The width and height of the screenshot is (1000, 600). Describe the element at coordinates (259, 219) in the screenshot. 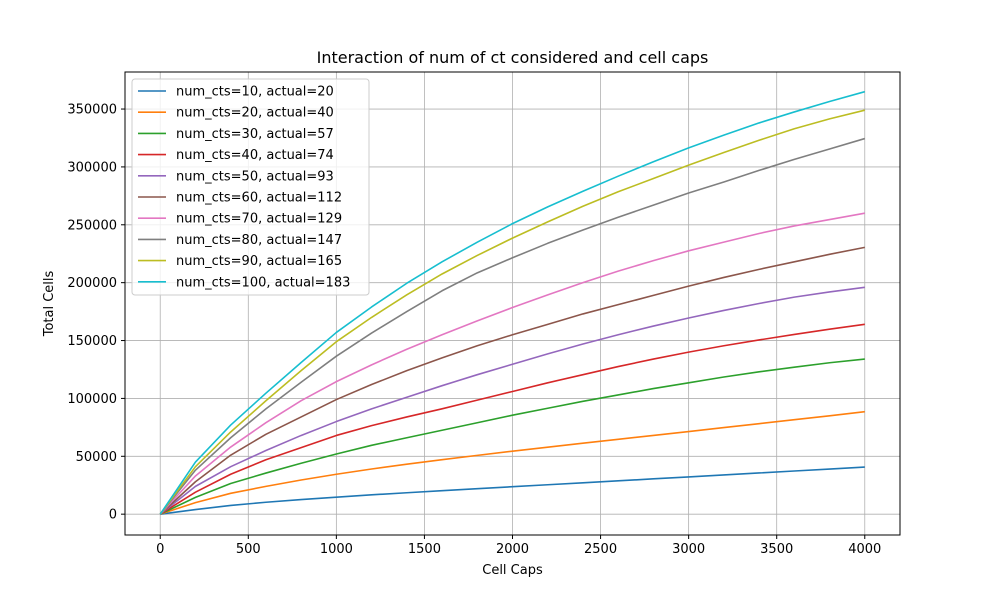

I see `legend-label: num_cts=70, actual=129` at that location.